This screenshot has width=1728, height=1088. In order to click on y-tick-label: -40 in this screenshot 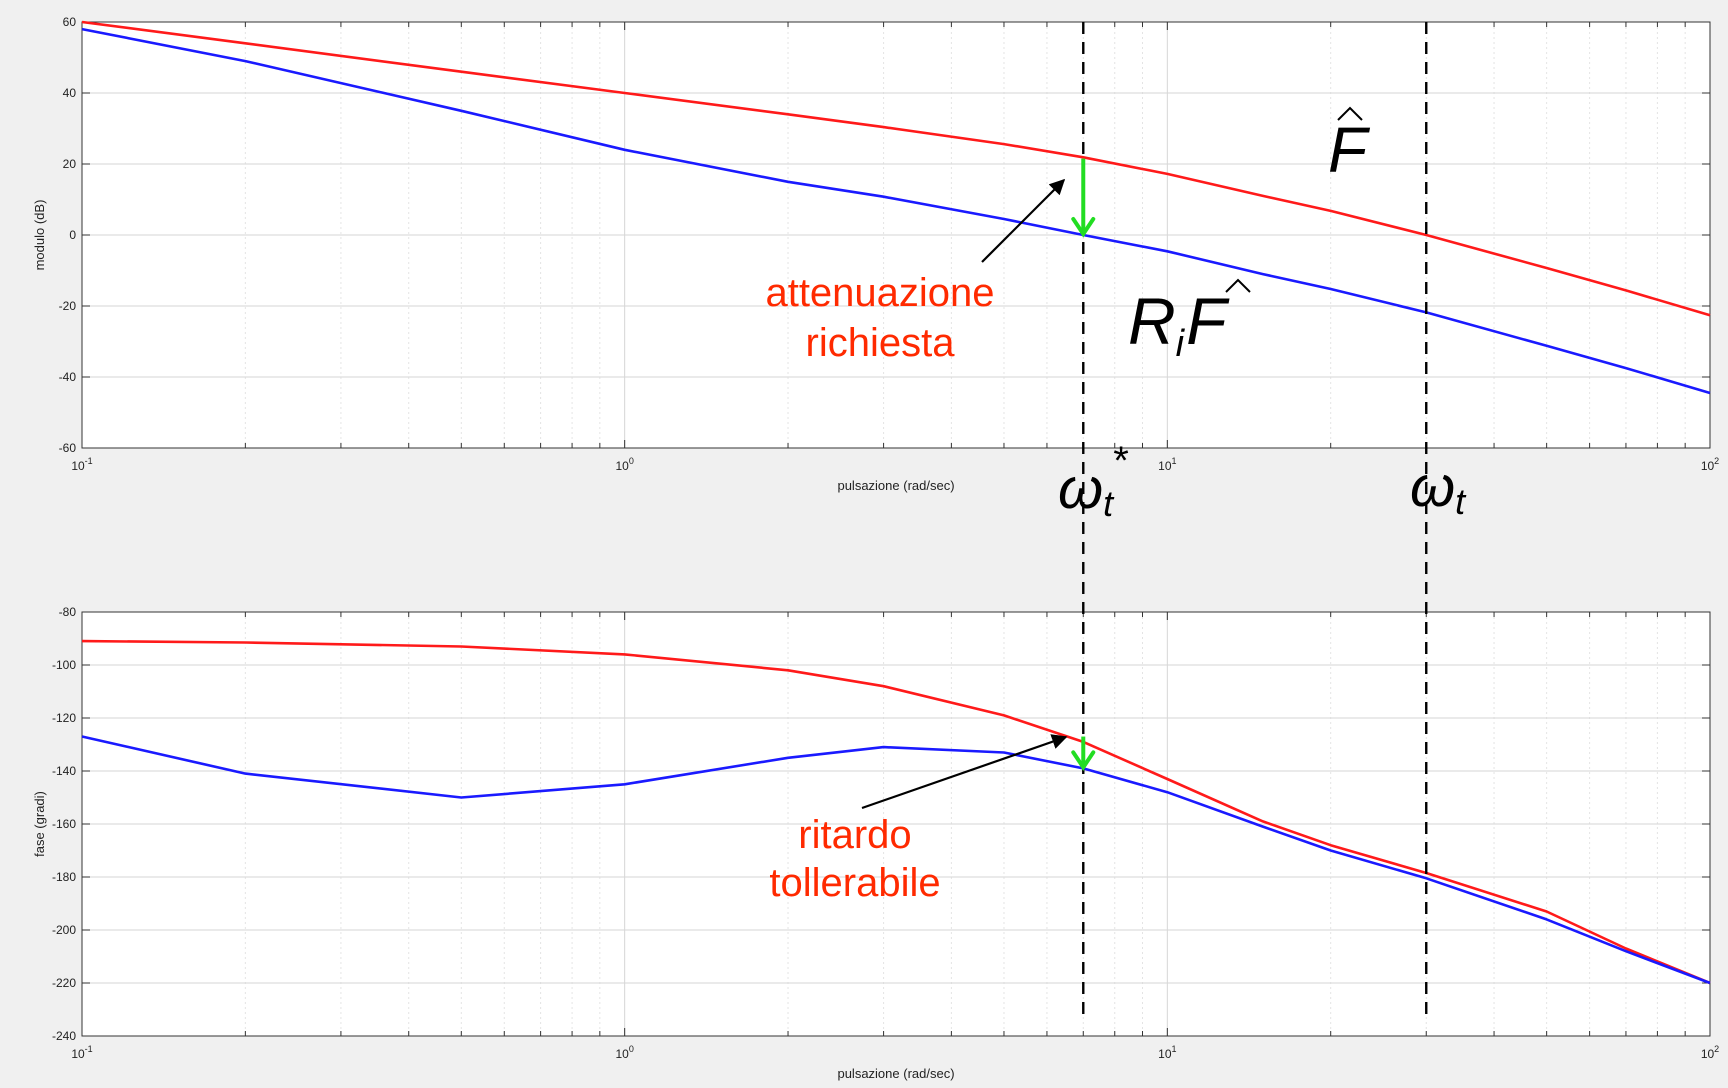, I will do `click(68, 377)`.